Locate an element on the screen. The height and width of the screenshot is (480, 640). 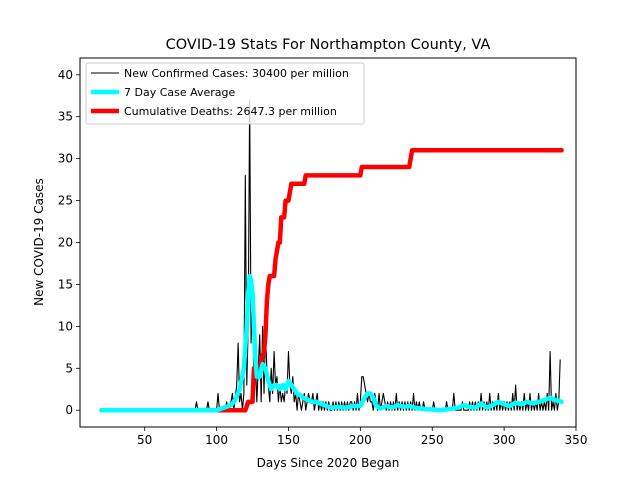
y-tick-label: 30 is located at coordinates (65, 159).